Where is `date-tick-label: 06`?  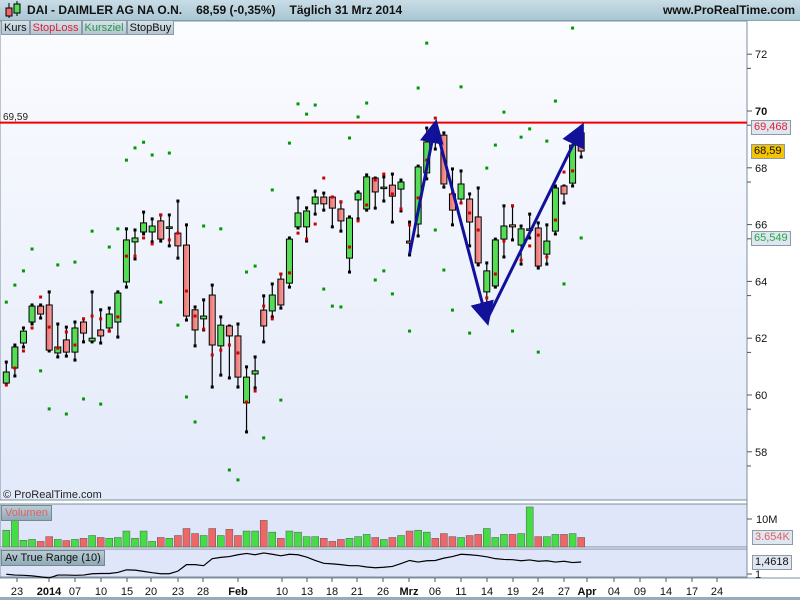
date-tick-label: 06 is located at coordinates (435, 592).